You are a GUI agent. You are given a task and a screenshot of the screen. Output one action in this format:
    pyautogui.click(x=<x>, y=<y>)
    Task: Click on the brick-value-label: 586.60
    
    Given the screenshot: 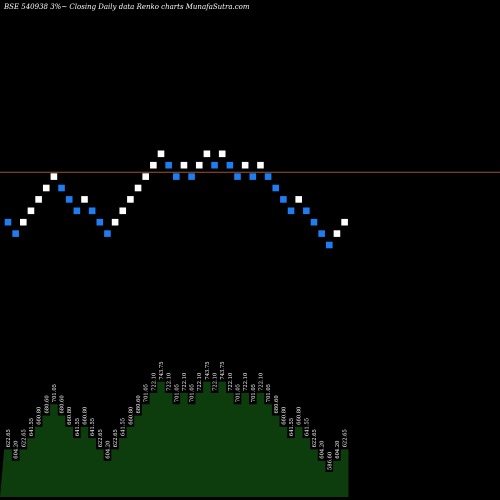 What is the action you would take?
    pyautogui.click(x=330, y=461)
    